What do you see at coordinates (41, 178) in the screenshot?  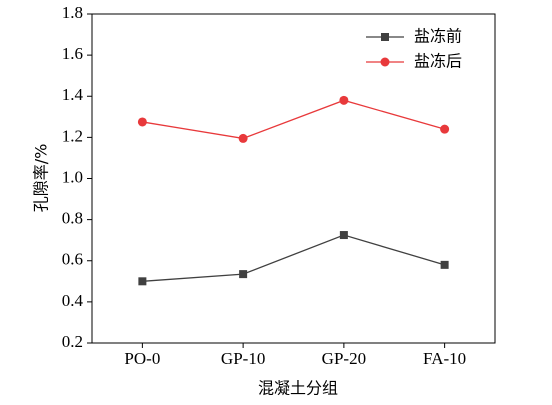 I see `y-axis-label: 孔隙率/%` at bounding box center [41, 178].